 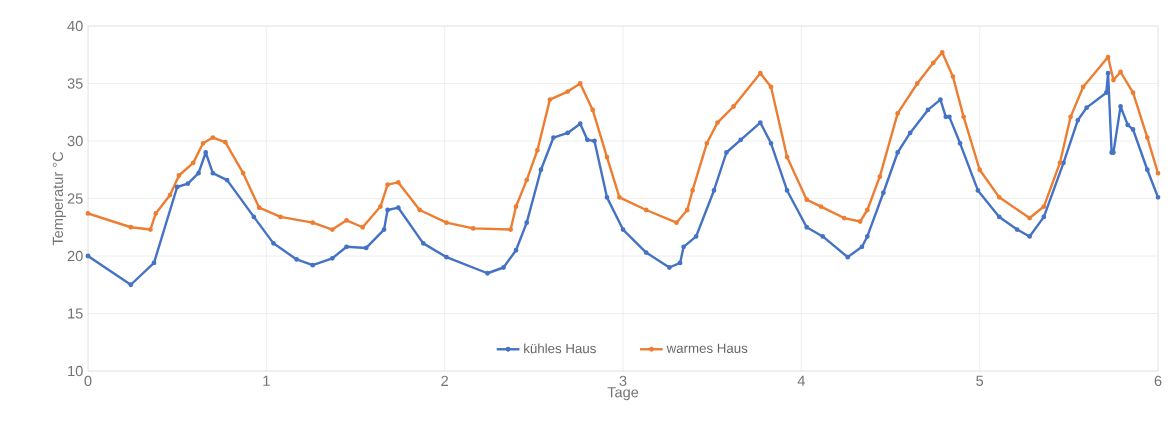 I want to click on y-tick-label: 15, so click(x=75, y=313).